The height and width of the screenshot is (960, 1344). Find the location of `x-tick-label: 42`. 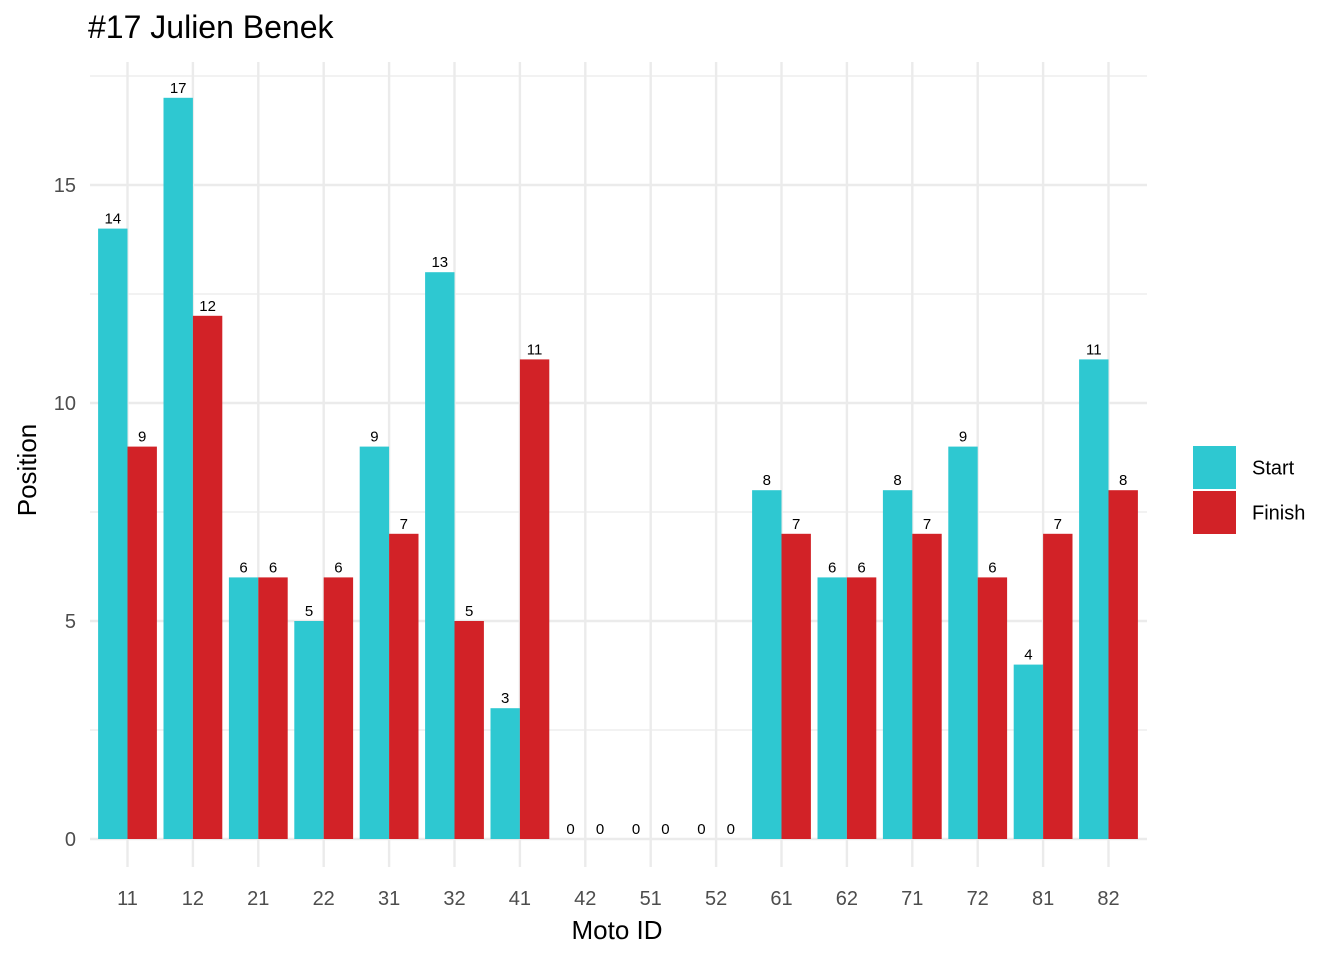

x-tick-label: 42 is located at coordinates (585, 899).